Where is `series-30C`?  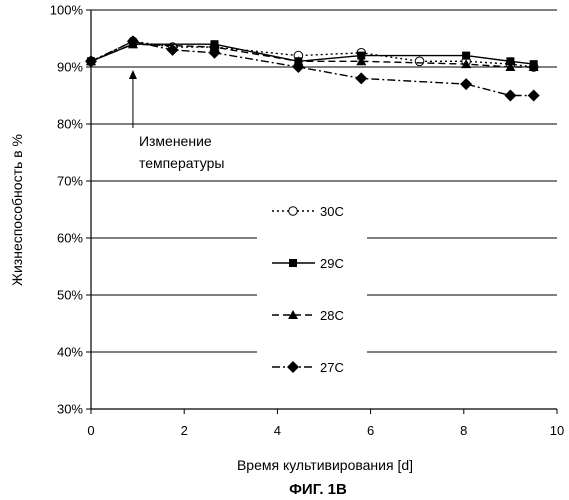
series-30C is located at coordinates (312, 54).